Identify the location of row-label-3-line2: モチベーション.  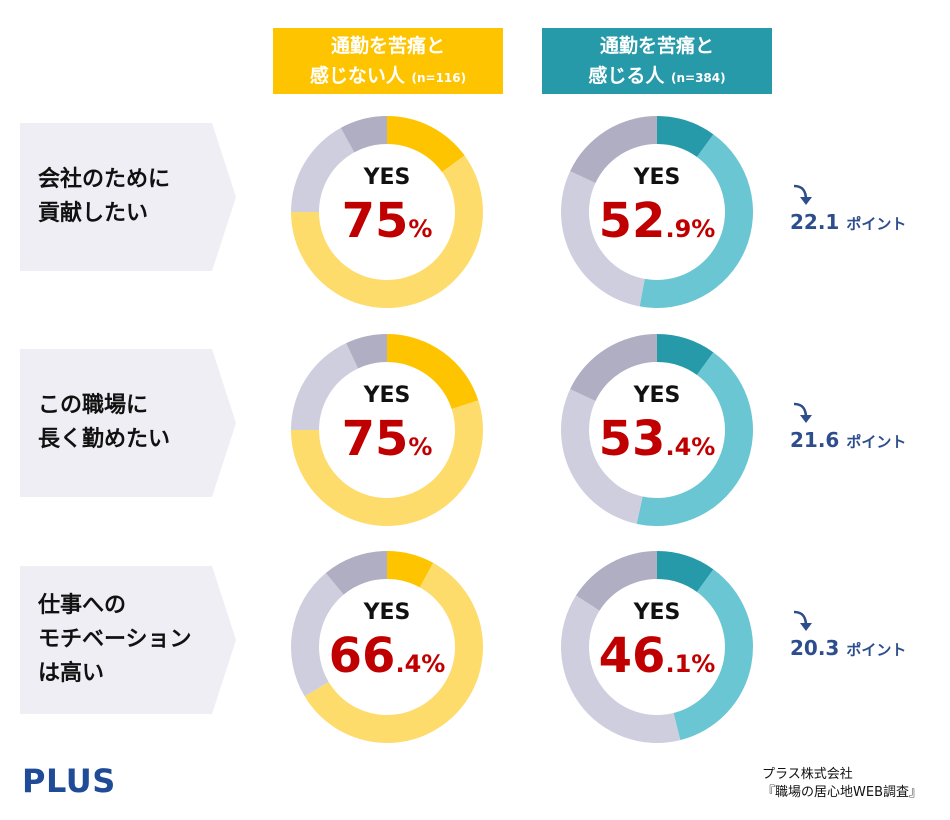
(115, 639).